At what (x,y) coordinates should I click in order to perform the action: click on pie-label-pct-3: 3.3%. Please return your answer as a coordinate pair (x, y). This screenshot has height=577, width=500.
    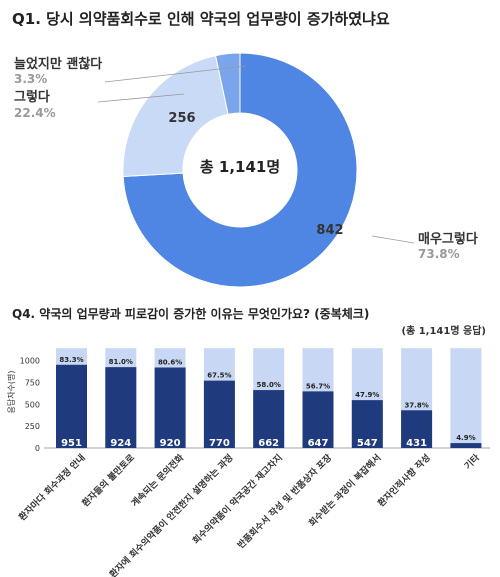
    Looking at the image, I should click on (30, 79).